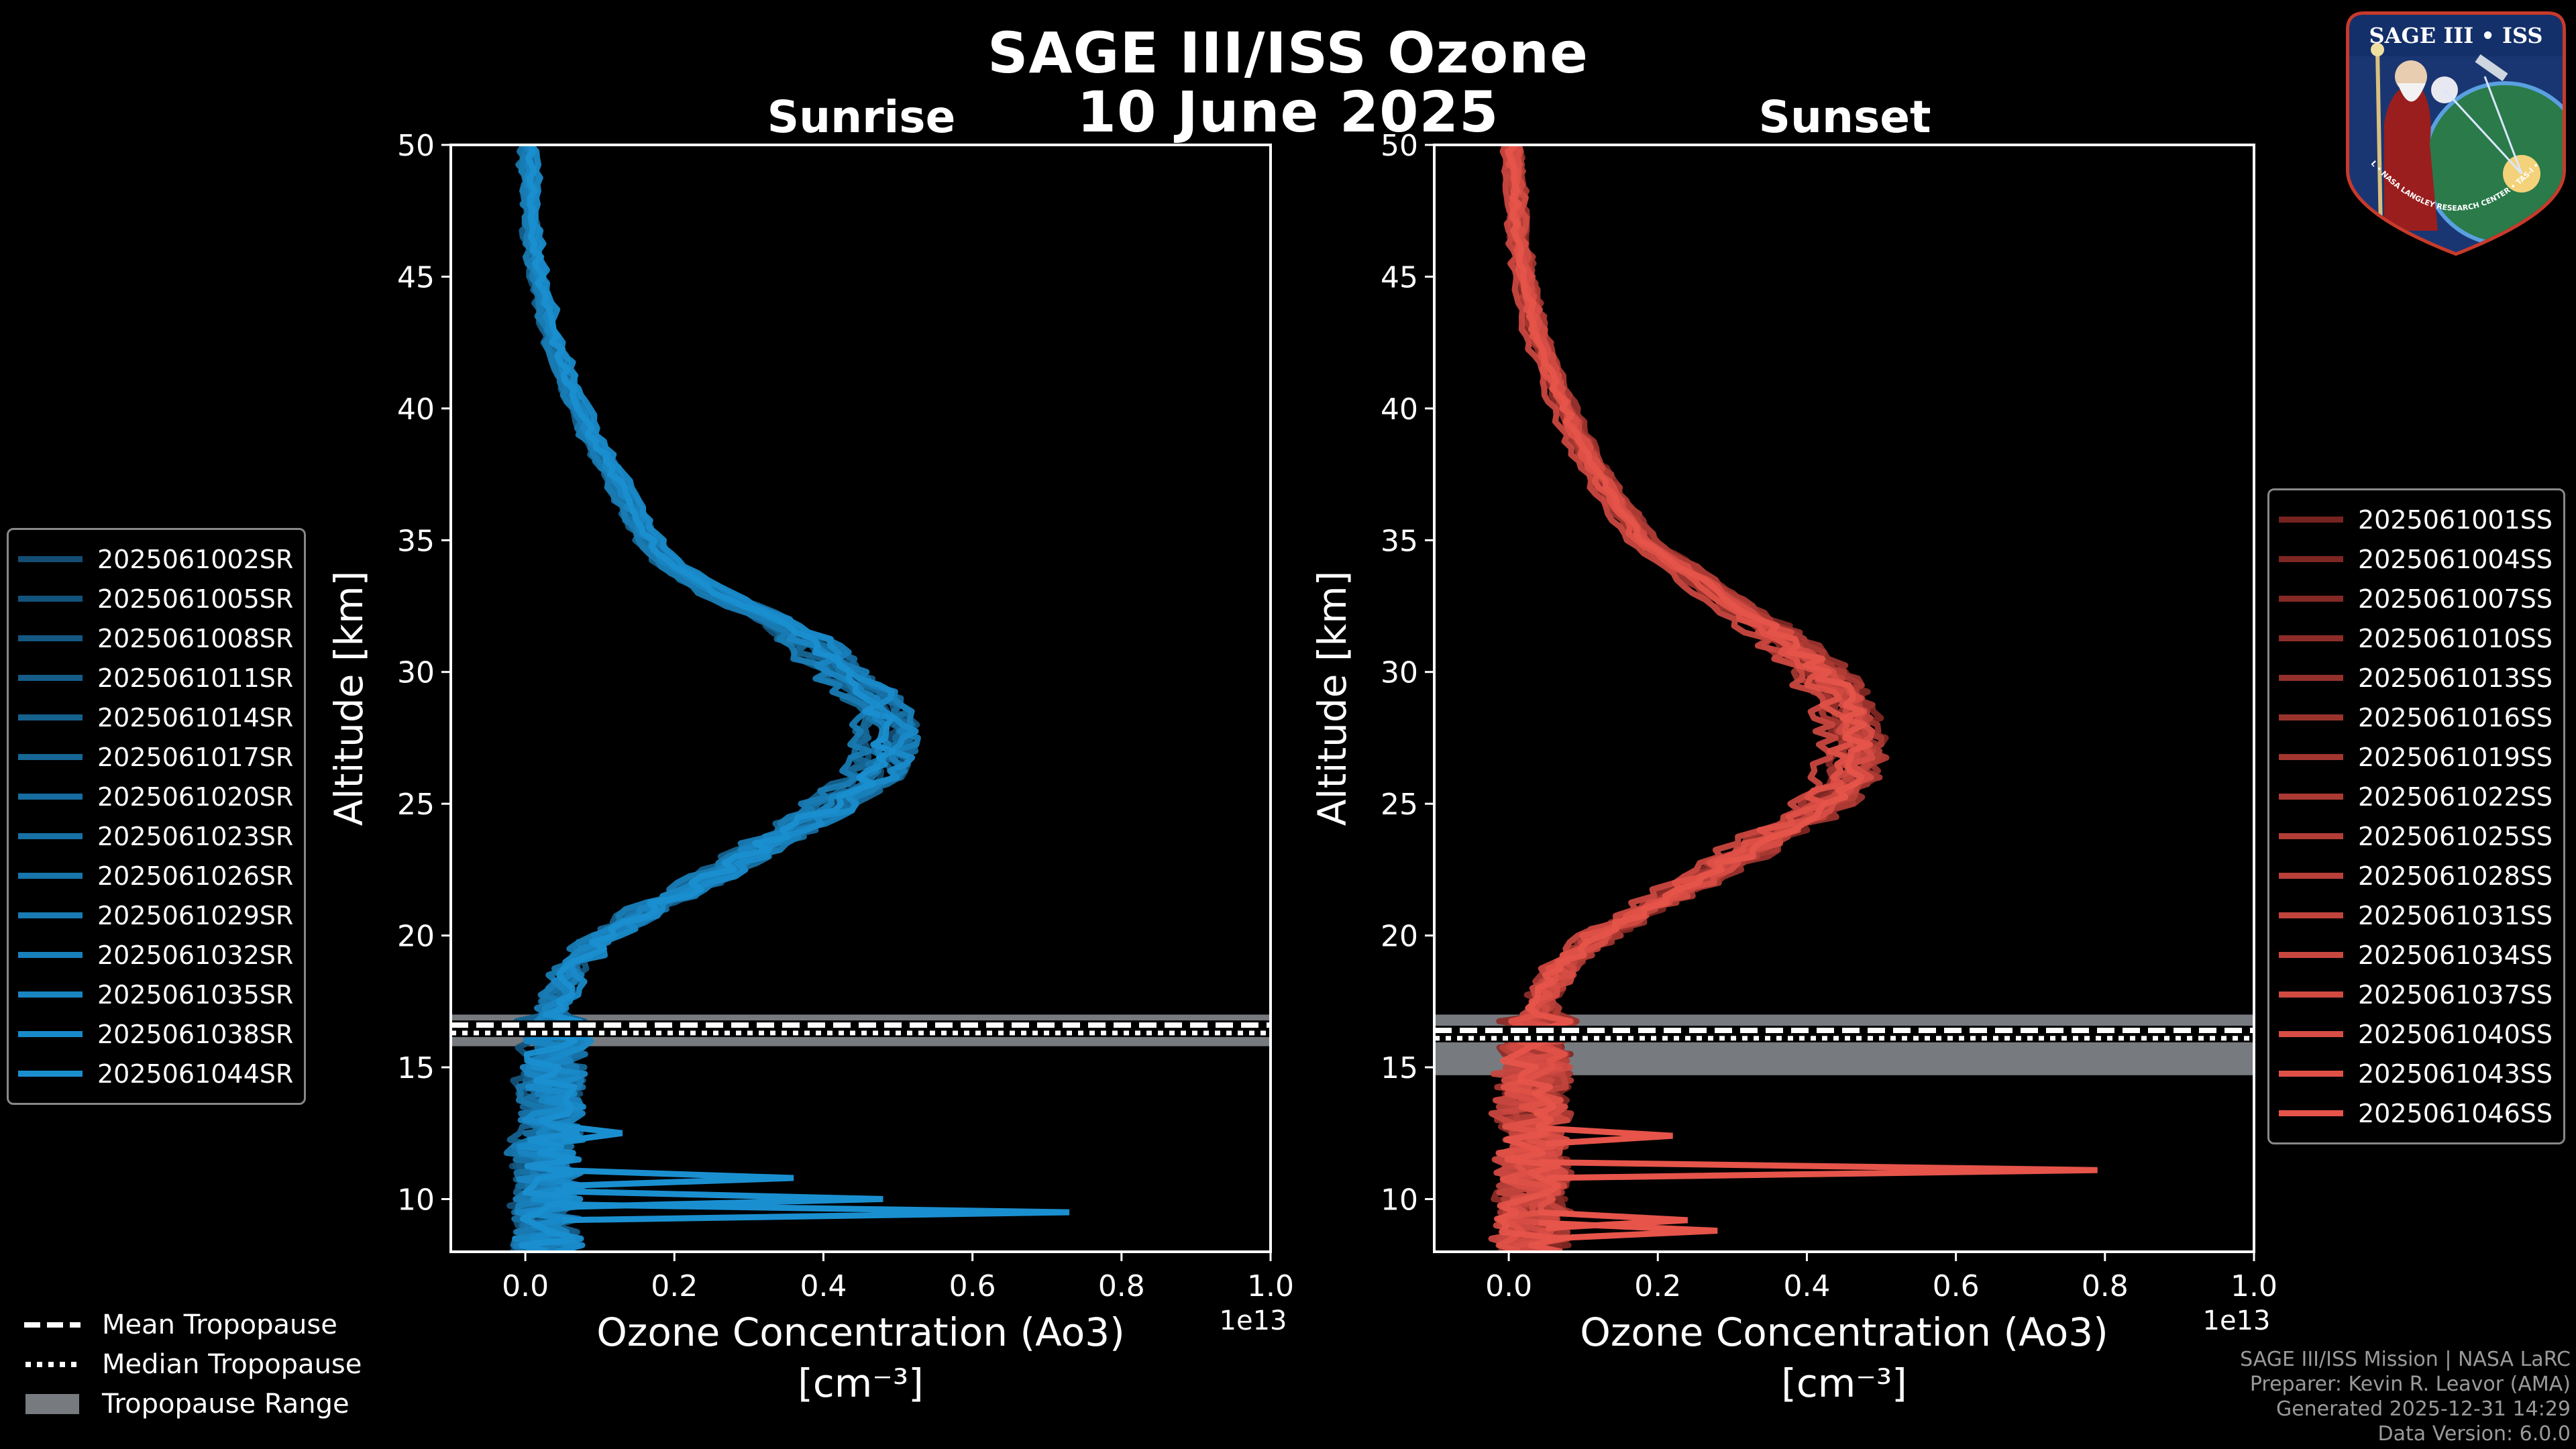 The height and width of the screenshot is (1449, 2576). What do you see at coordinates (1399, 805) in the screenshot?
I see `y-tick-label: 25` at bounding box center [1399, 805].